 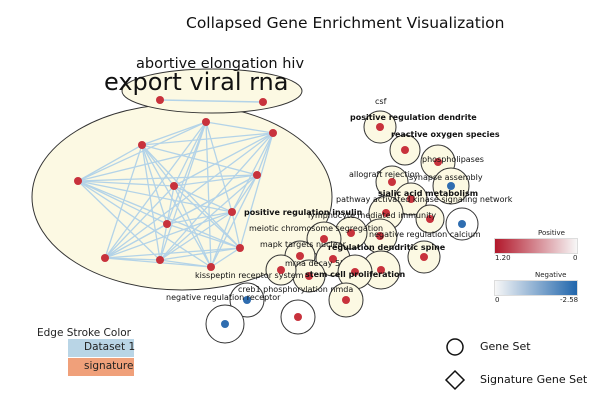 What do you see at coordinates (536, 288) in the screenshot?
I see `negative-gradient-bar` at bounding box center [536, 288].